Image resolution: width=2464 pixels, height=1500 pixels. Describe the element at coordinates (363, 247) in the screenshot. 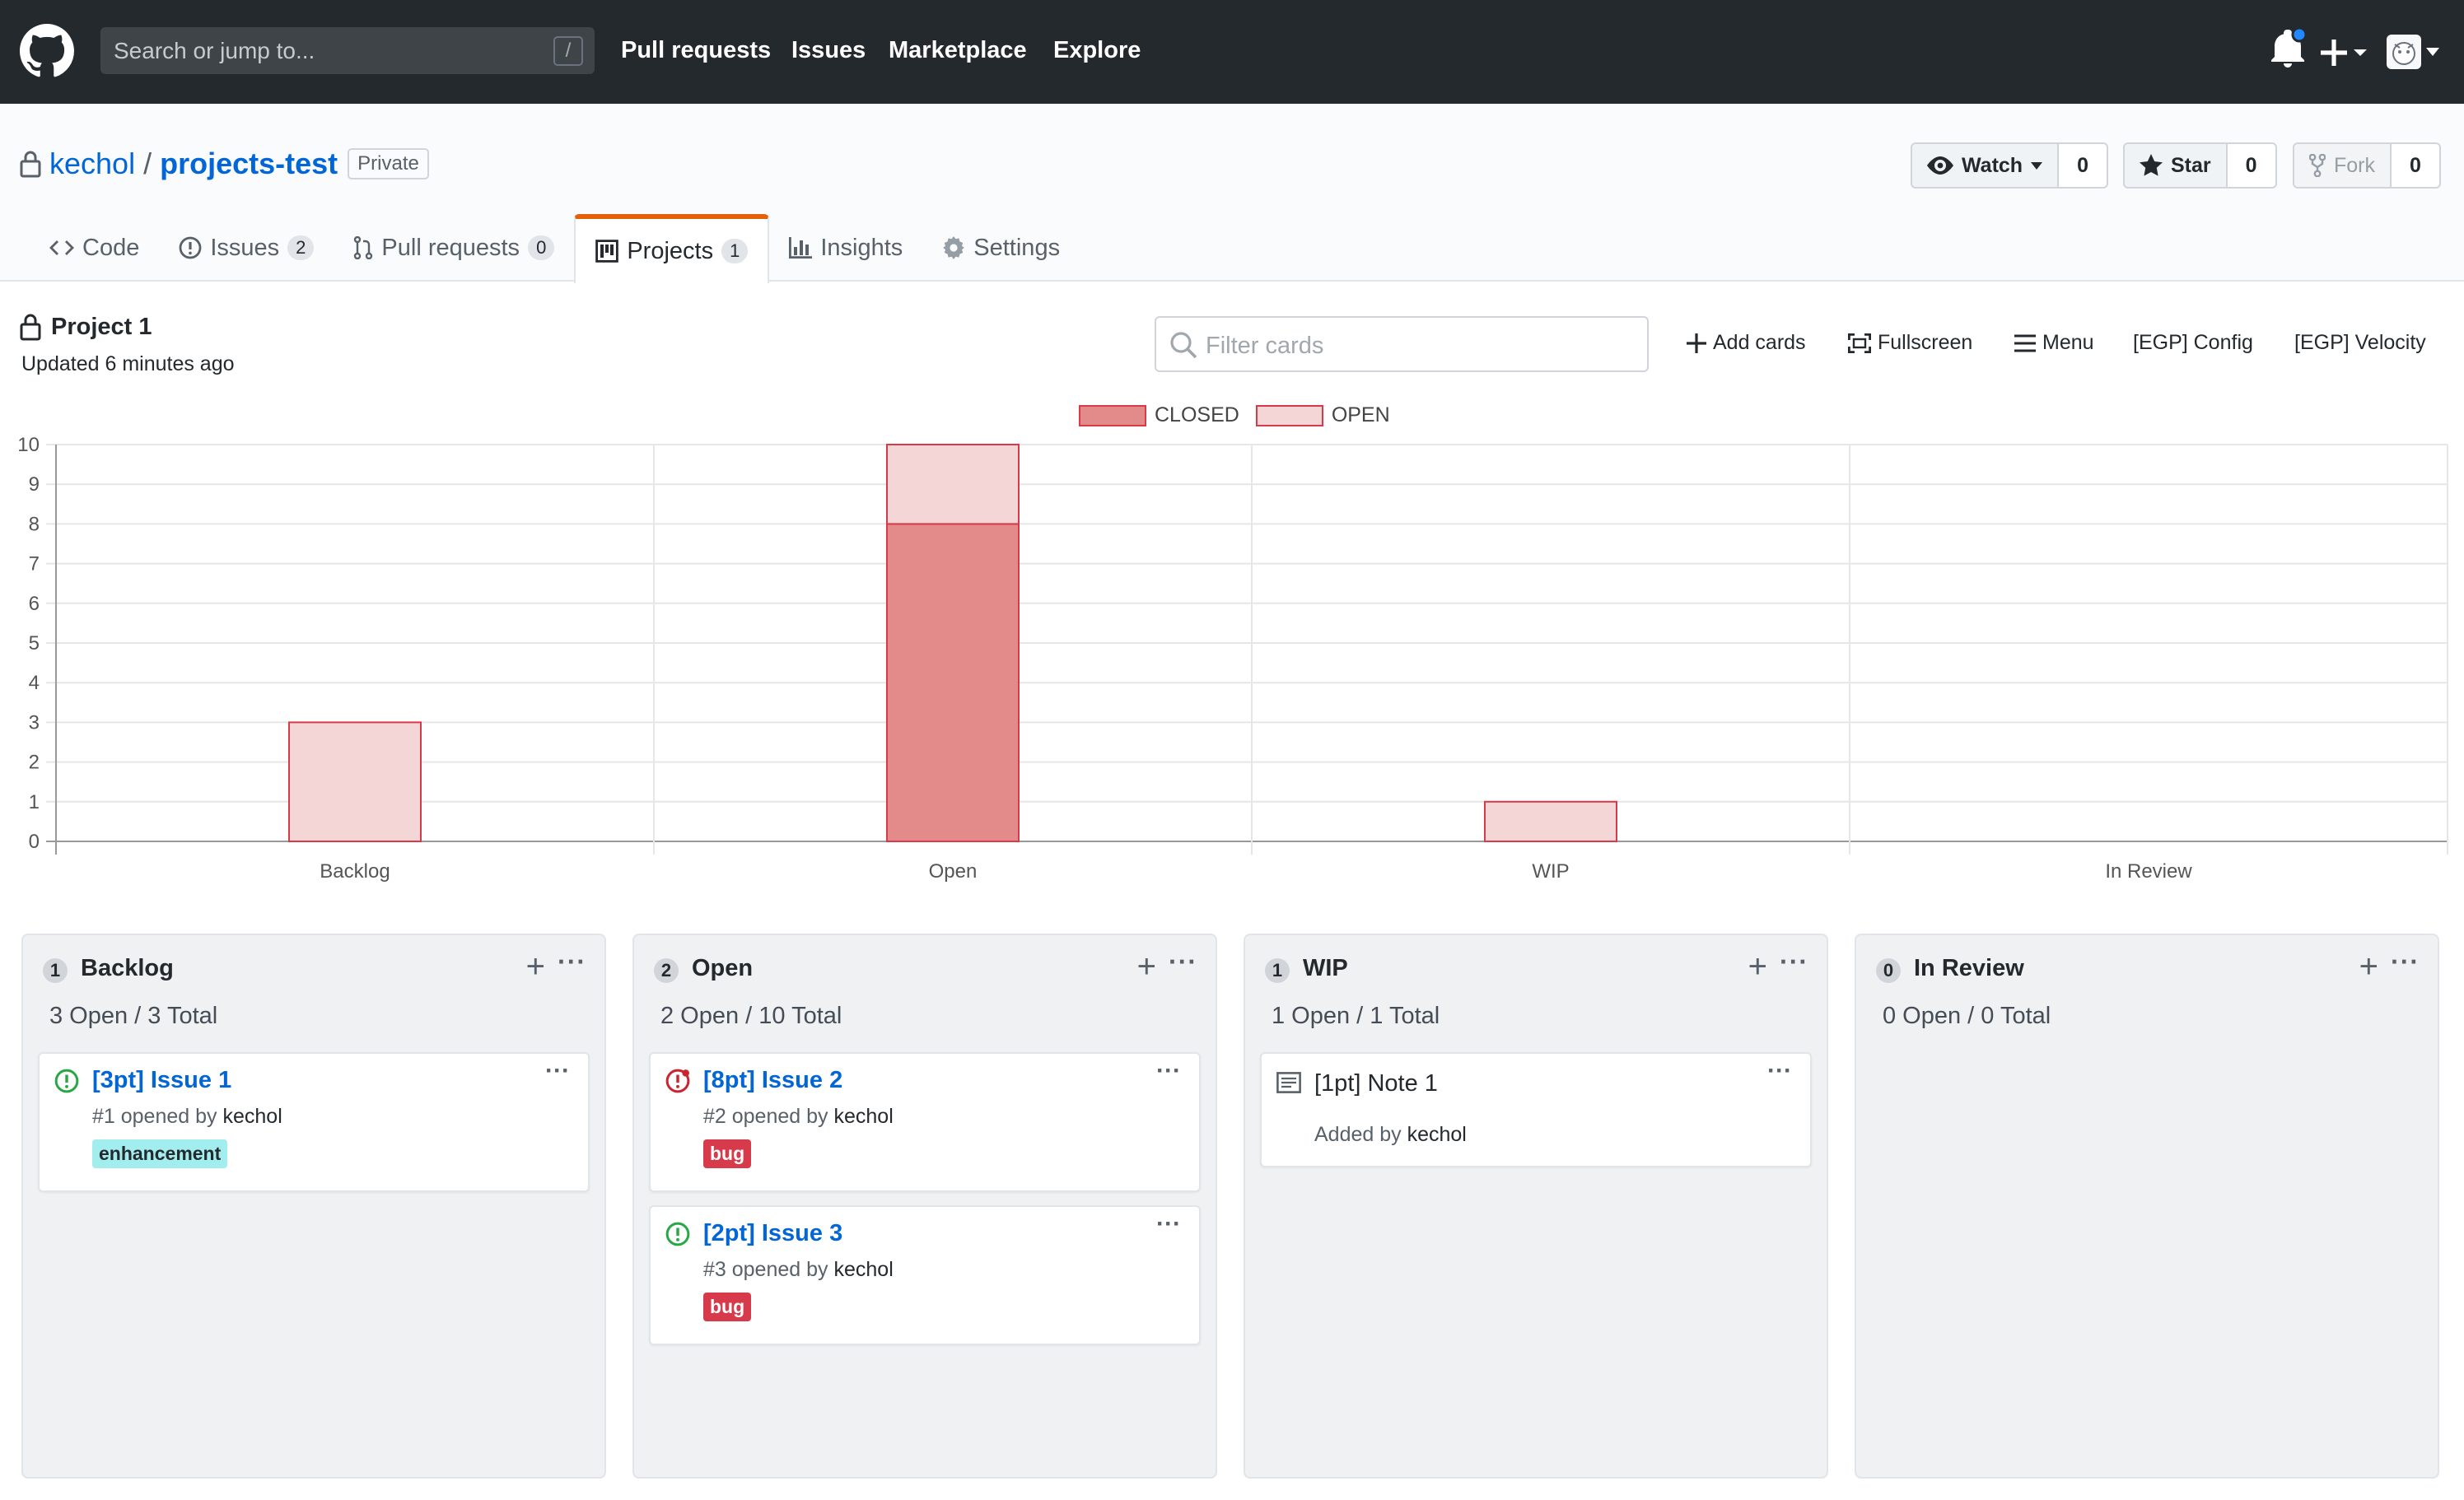

I see `pull-request-icon` at that location.